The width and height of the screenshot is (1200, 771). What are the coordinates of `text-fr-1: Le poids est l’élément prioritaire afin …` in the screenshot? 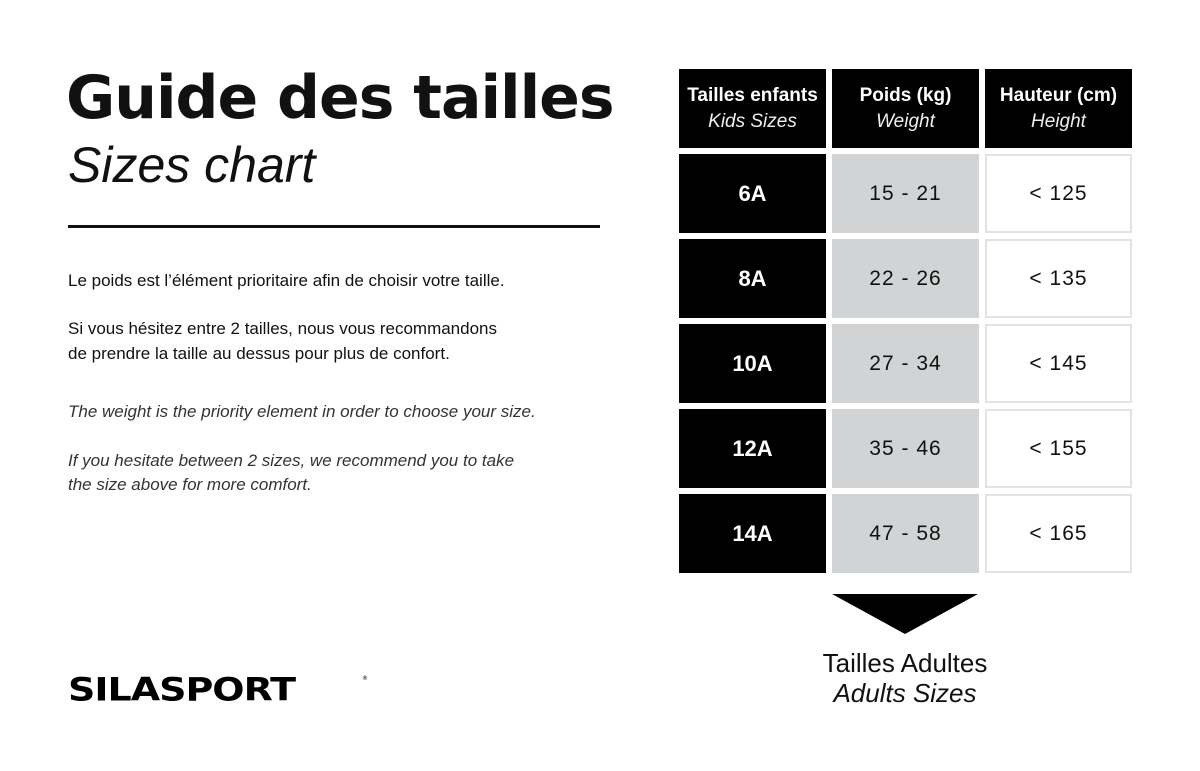 It's located at (286, 280).